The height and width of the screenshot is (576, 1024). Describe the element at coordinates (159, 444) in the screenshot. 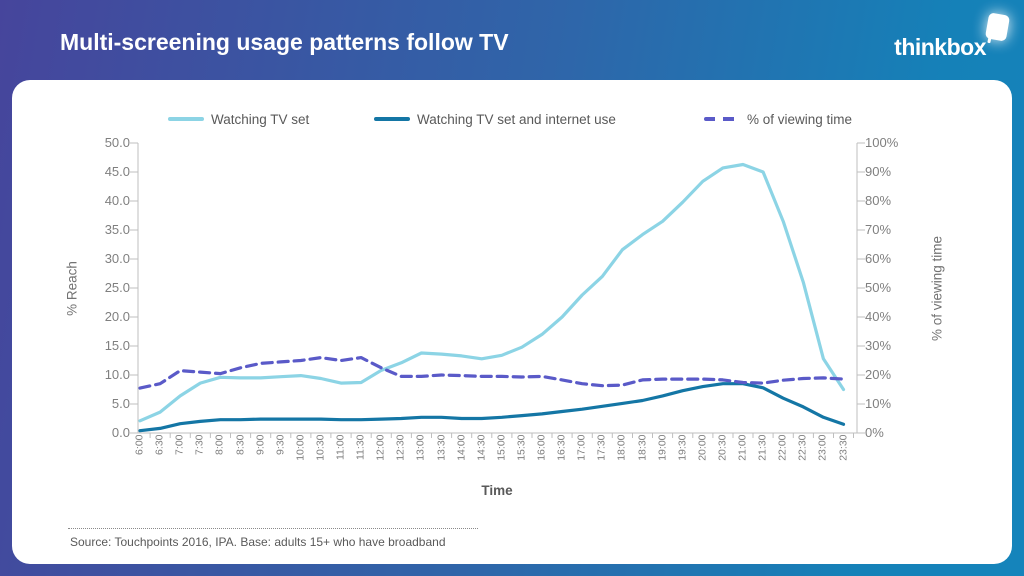

I see `x-axis-tick-label: 6:30` at that location.